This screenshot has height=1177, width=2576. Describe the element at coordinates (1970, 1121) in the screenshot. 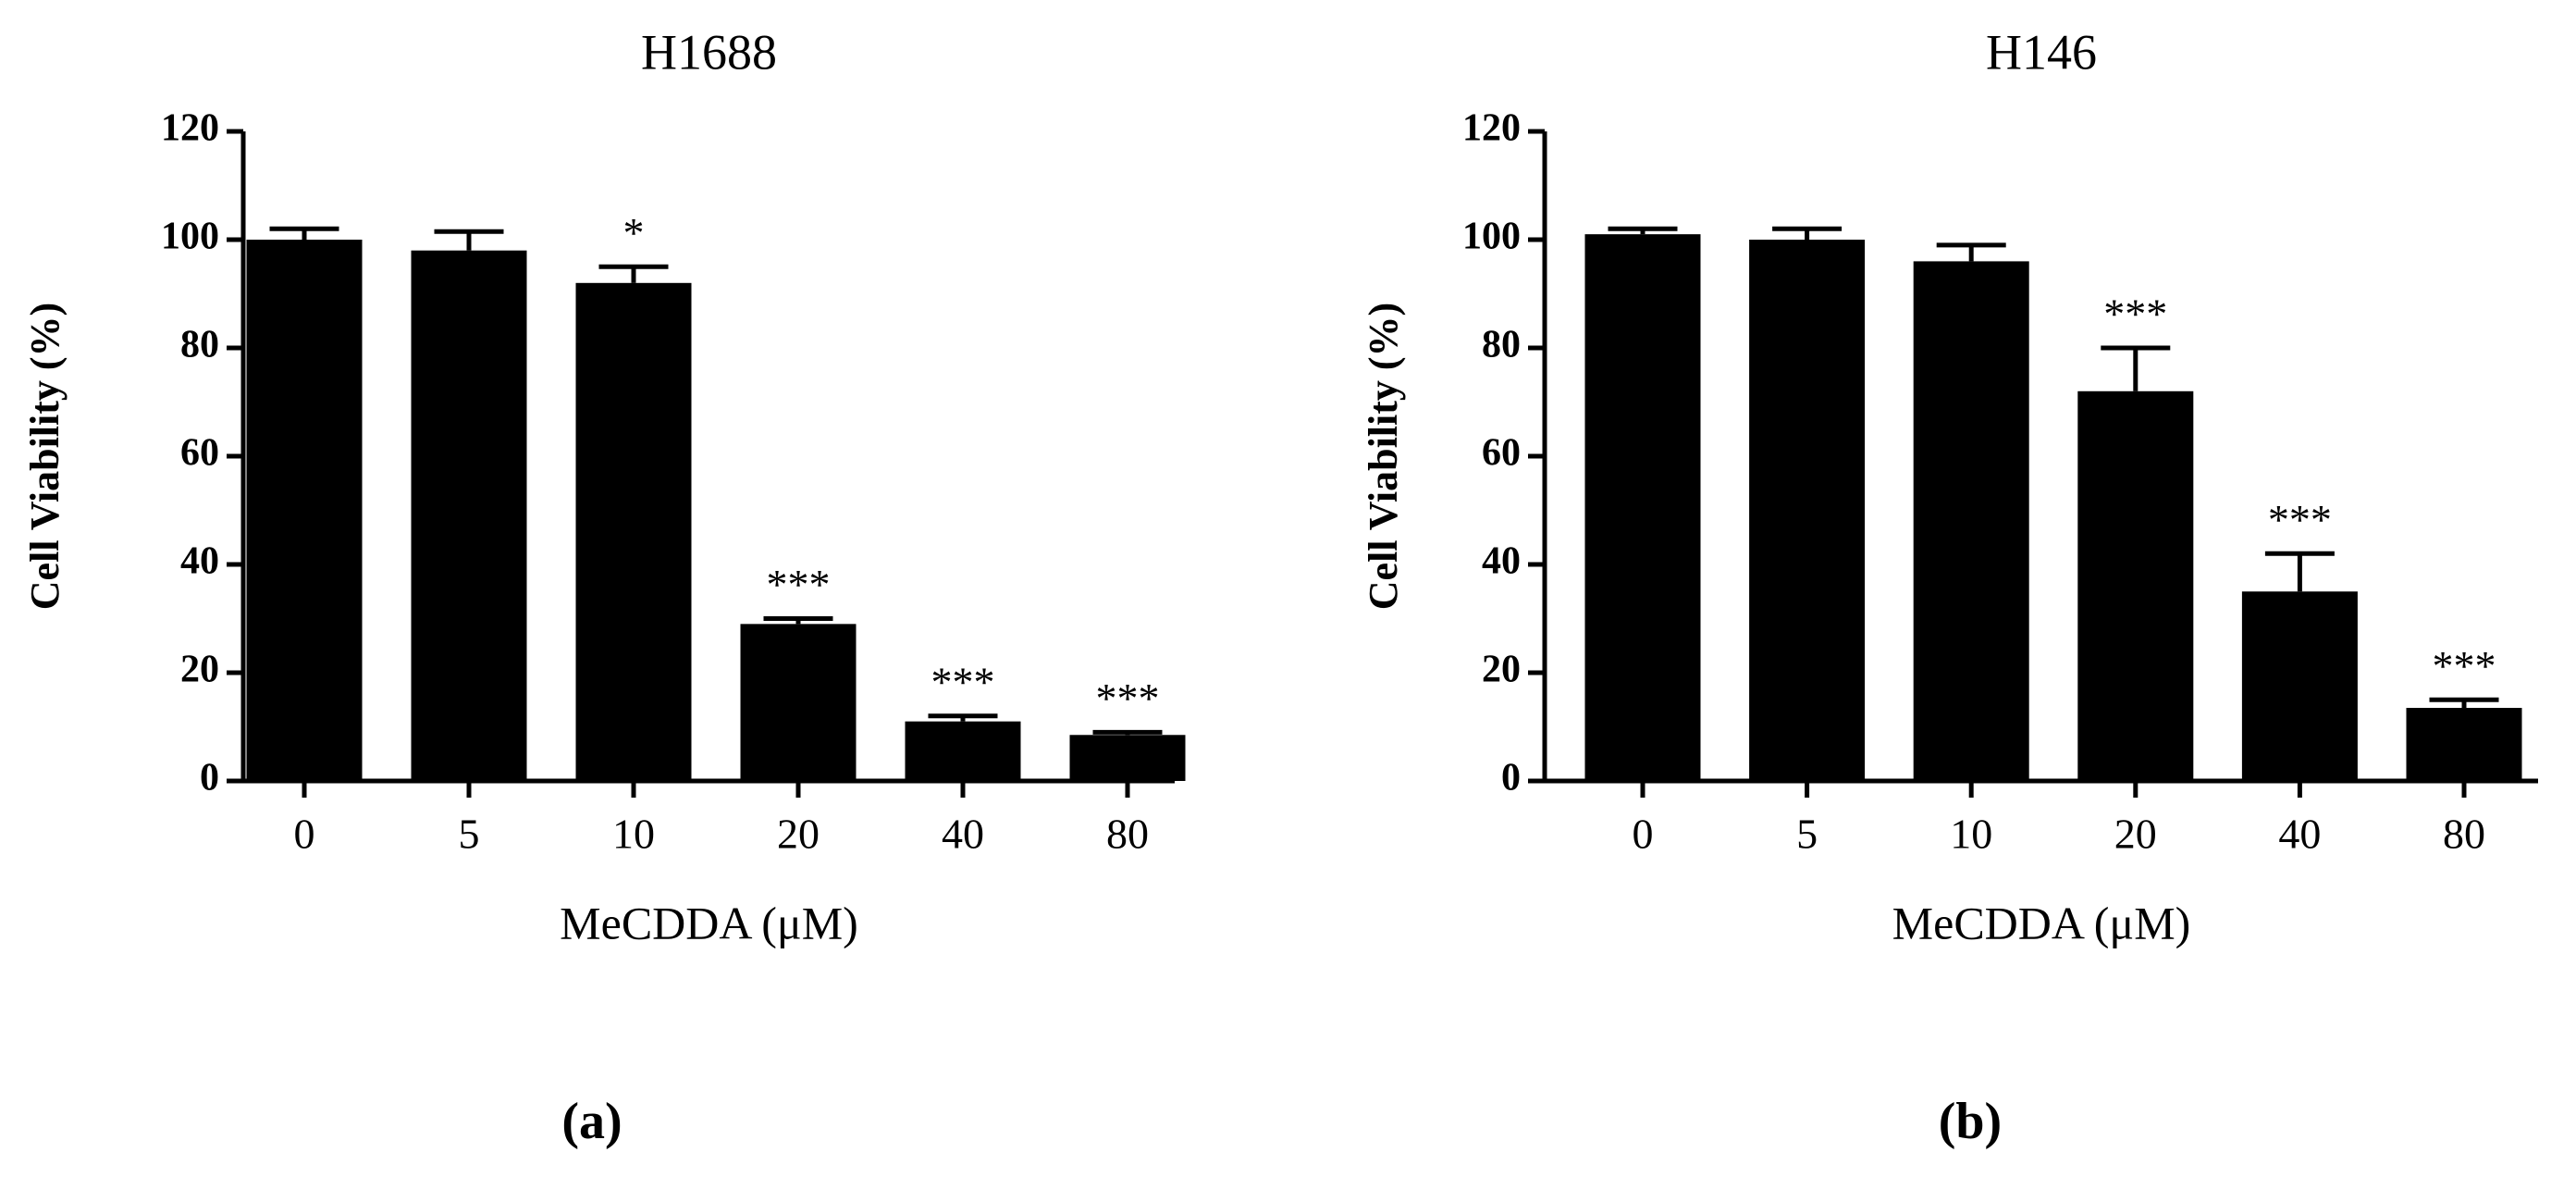

I see `panel-label: (b)` at that location.